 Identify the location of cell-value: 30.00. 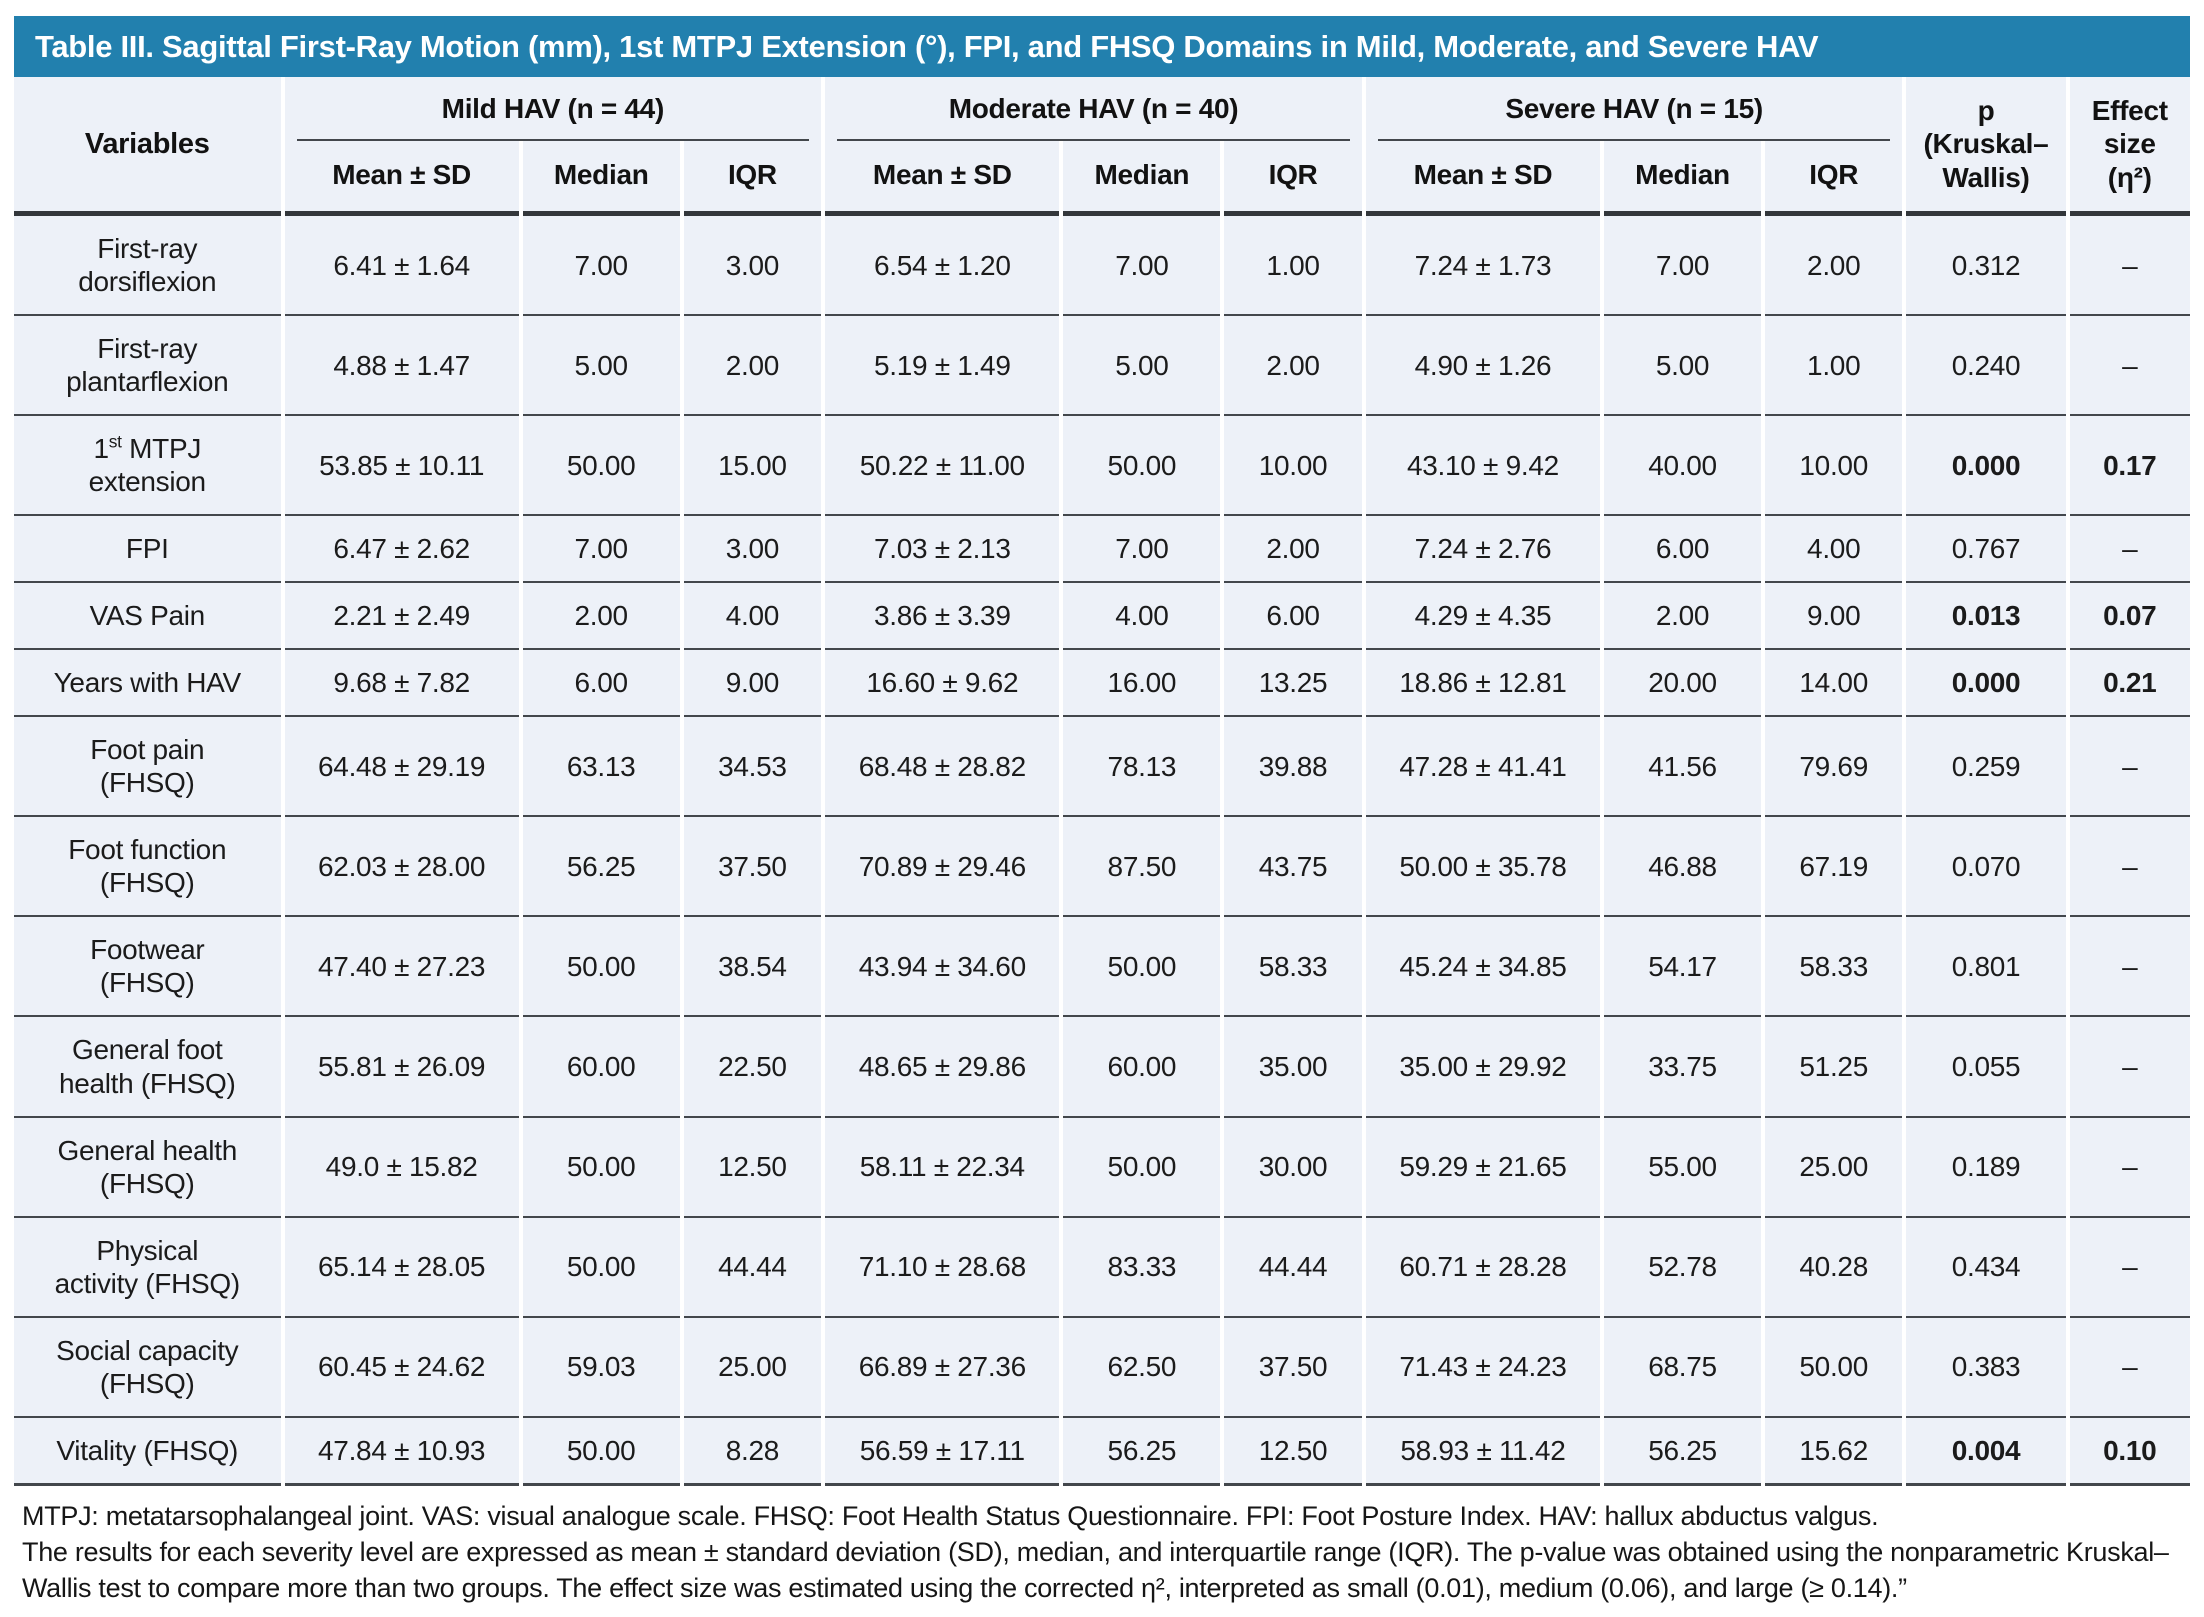
(1293, 1167).